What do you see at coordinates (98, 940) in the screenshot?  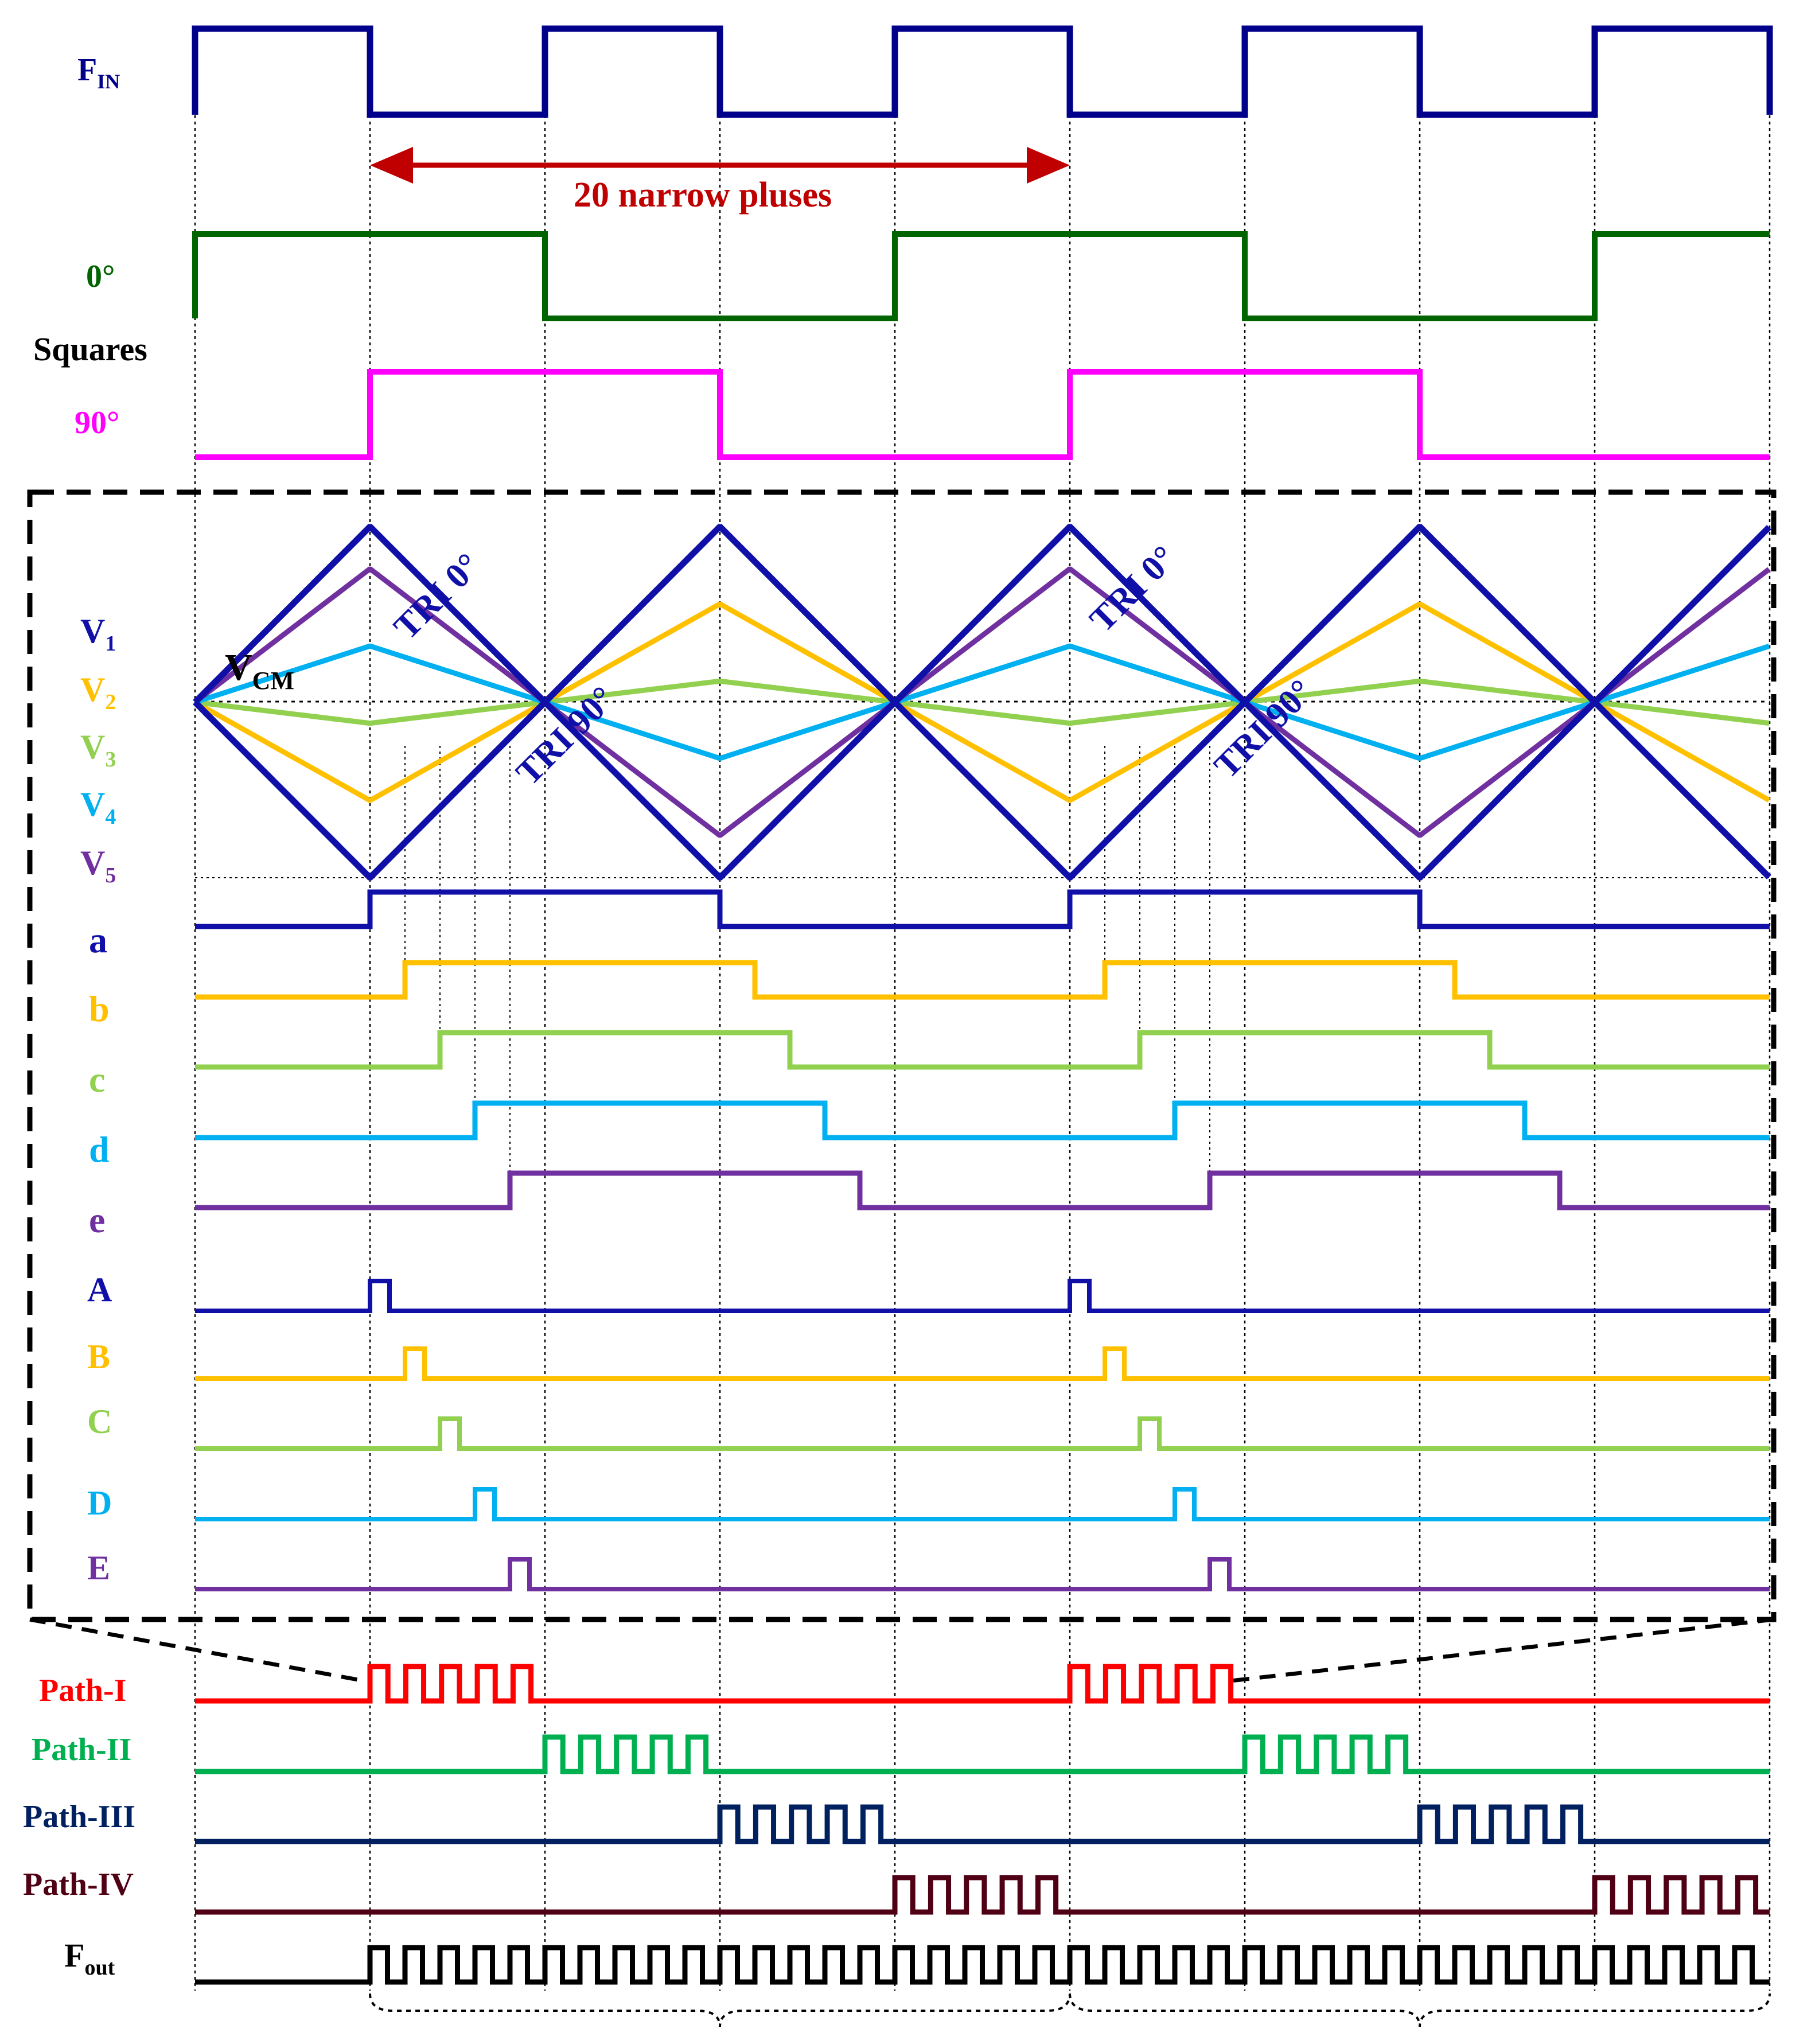 I see `label-a: a` at bounding box center [98, 940].